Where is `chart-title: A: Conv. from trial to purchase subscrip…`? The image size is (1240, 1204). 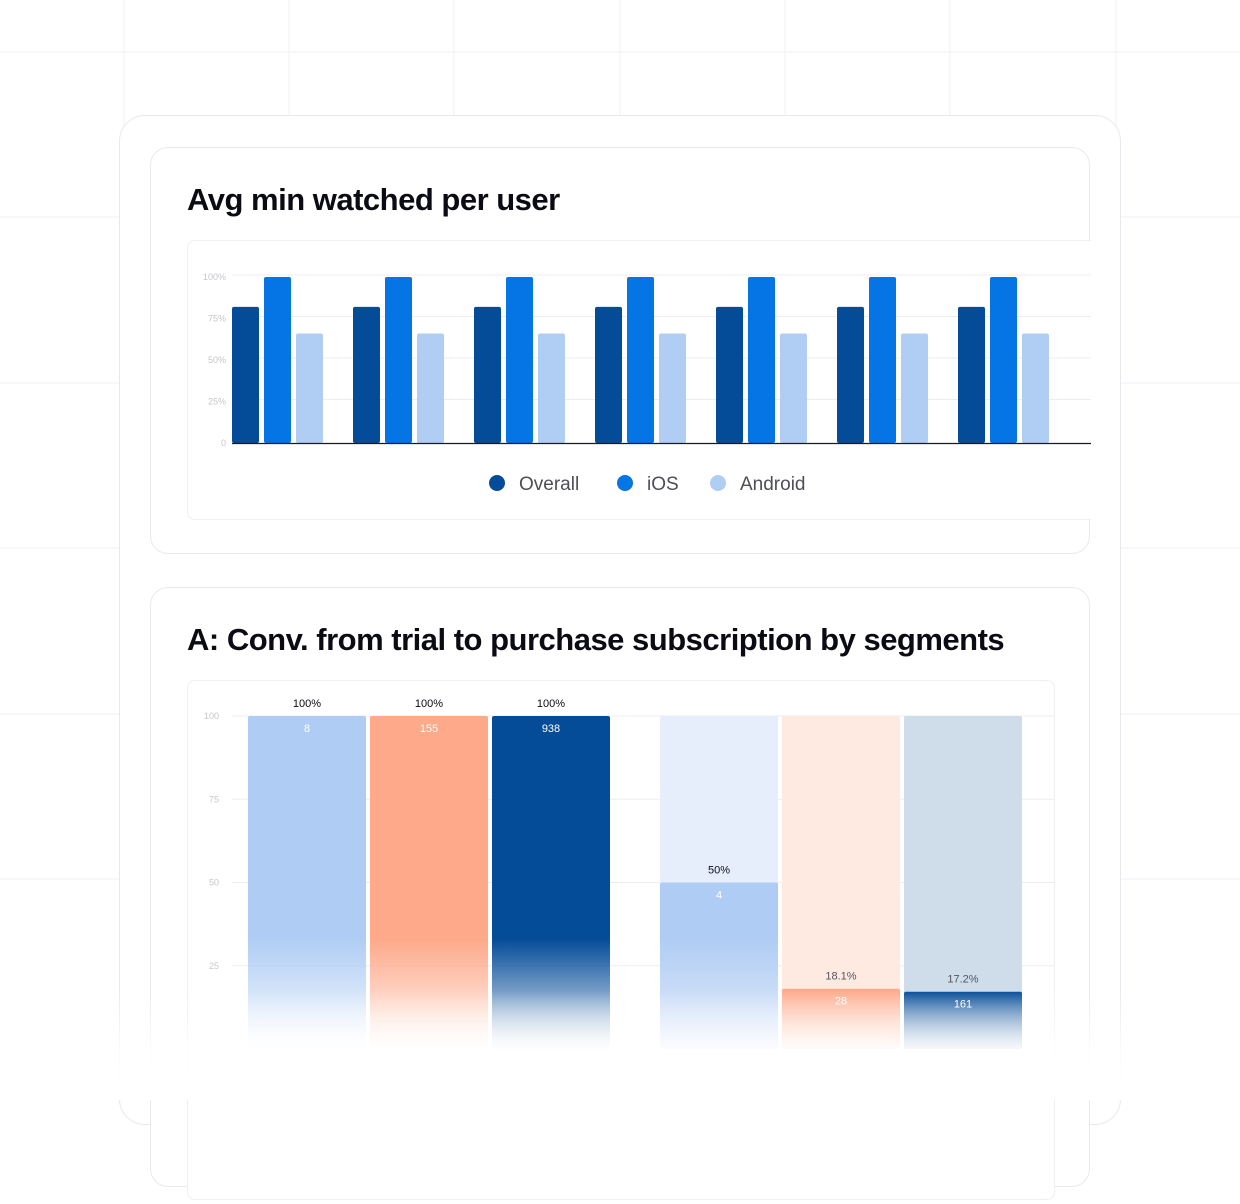
chart-title: A: Conv. from trial to purchase subscrip… is located at coordinates (596, 639).